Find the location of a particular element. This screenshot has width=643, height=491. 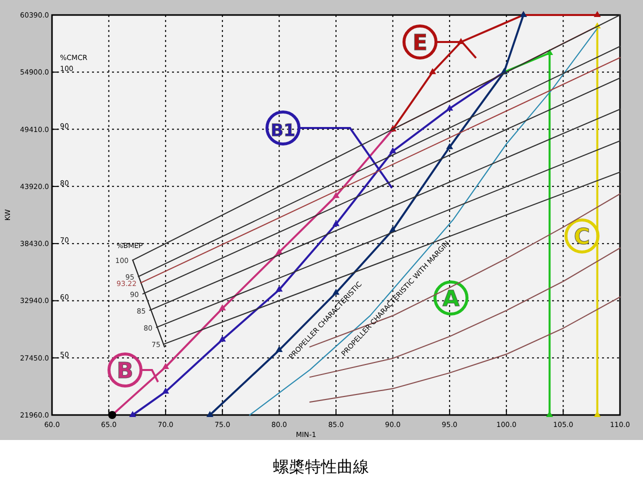

legend-label: B is located at coordinates (125, 371).